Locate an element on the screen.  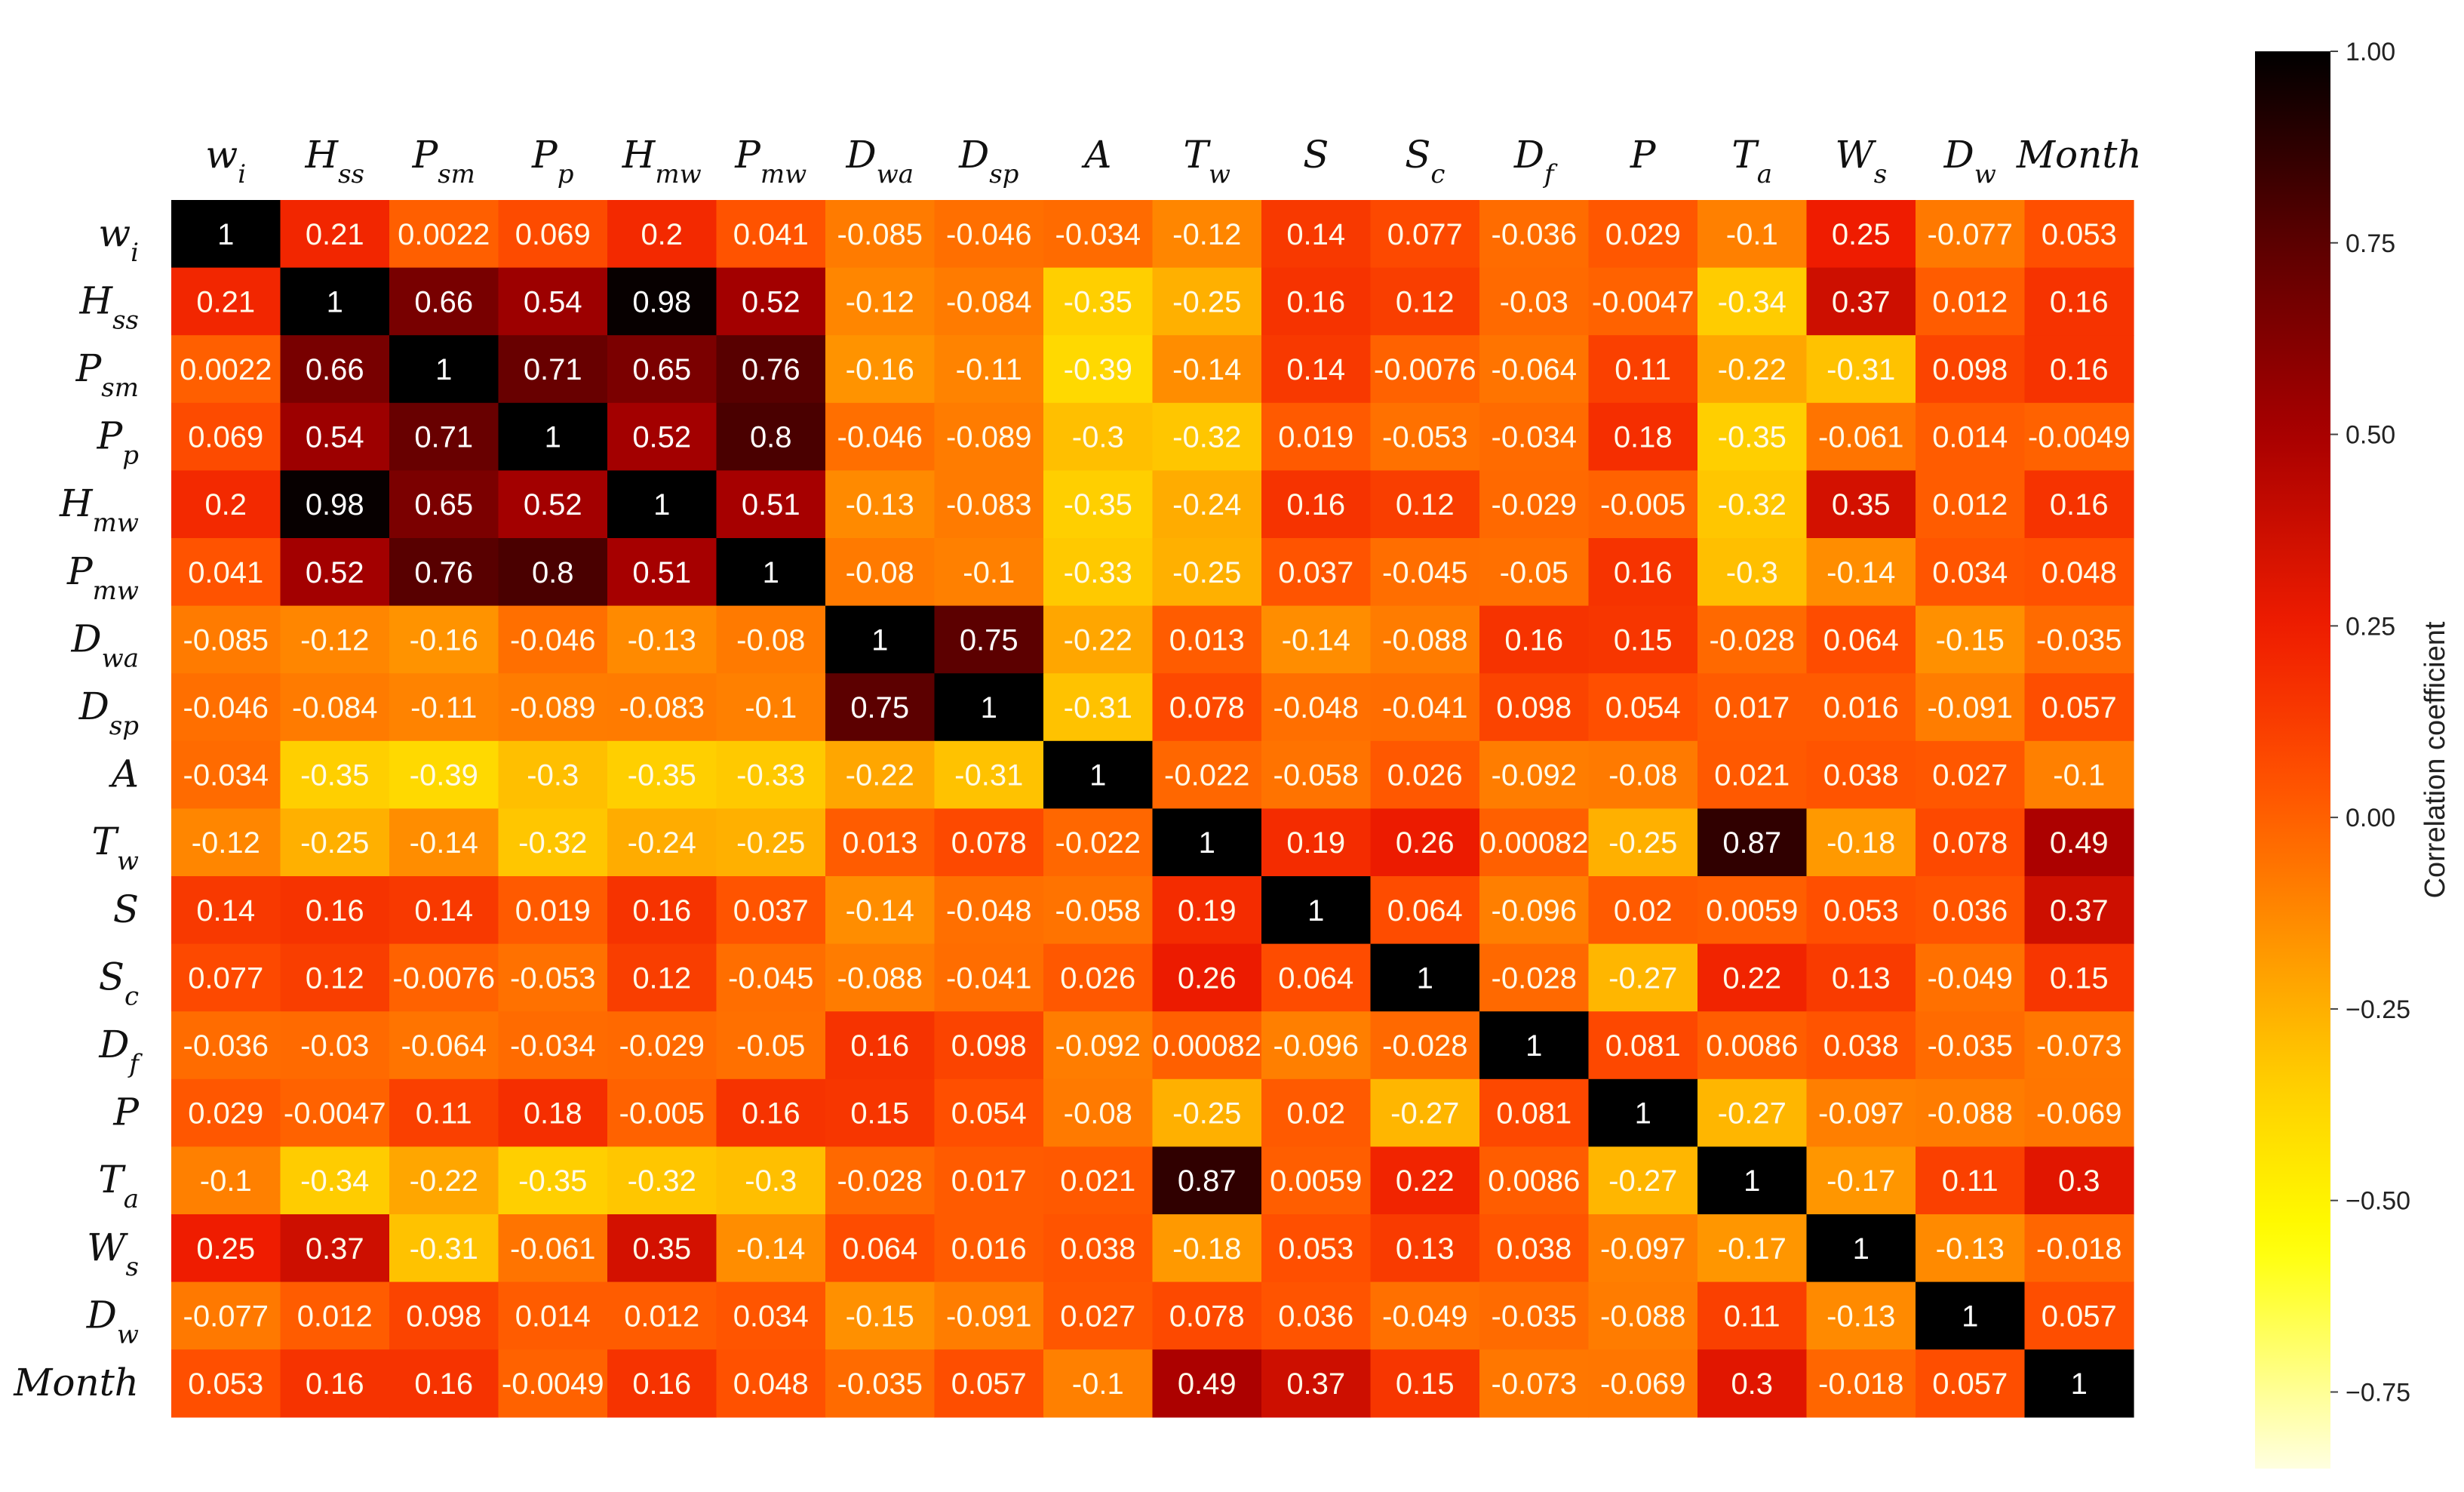
heatmap-cell-r10-c11 is located at coordinates (1425, 910).